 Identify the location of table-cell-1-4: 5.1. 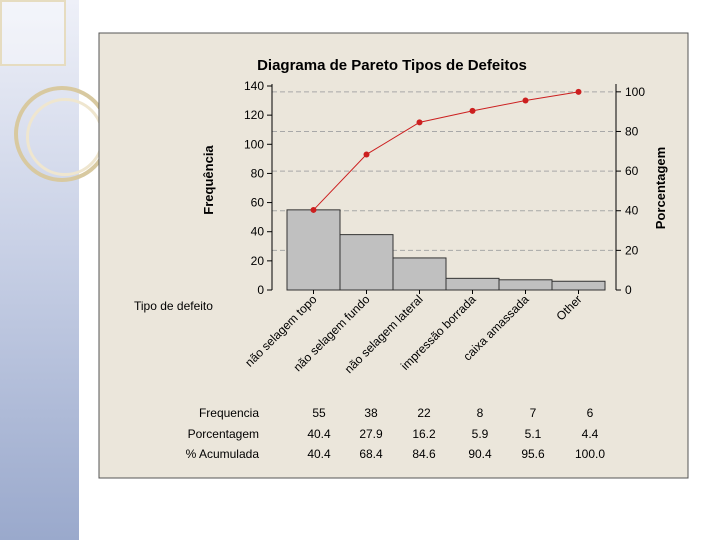
(533, 434).